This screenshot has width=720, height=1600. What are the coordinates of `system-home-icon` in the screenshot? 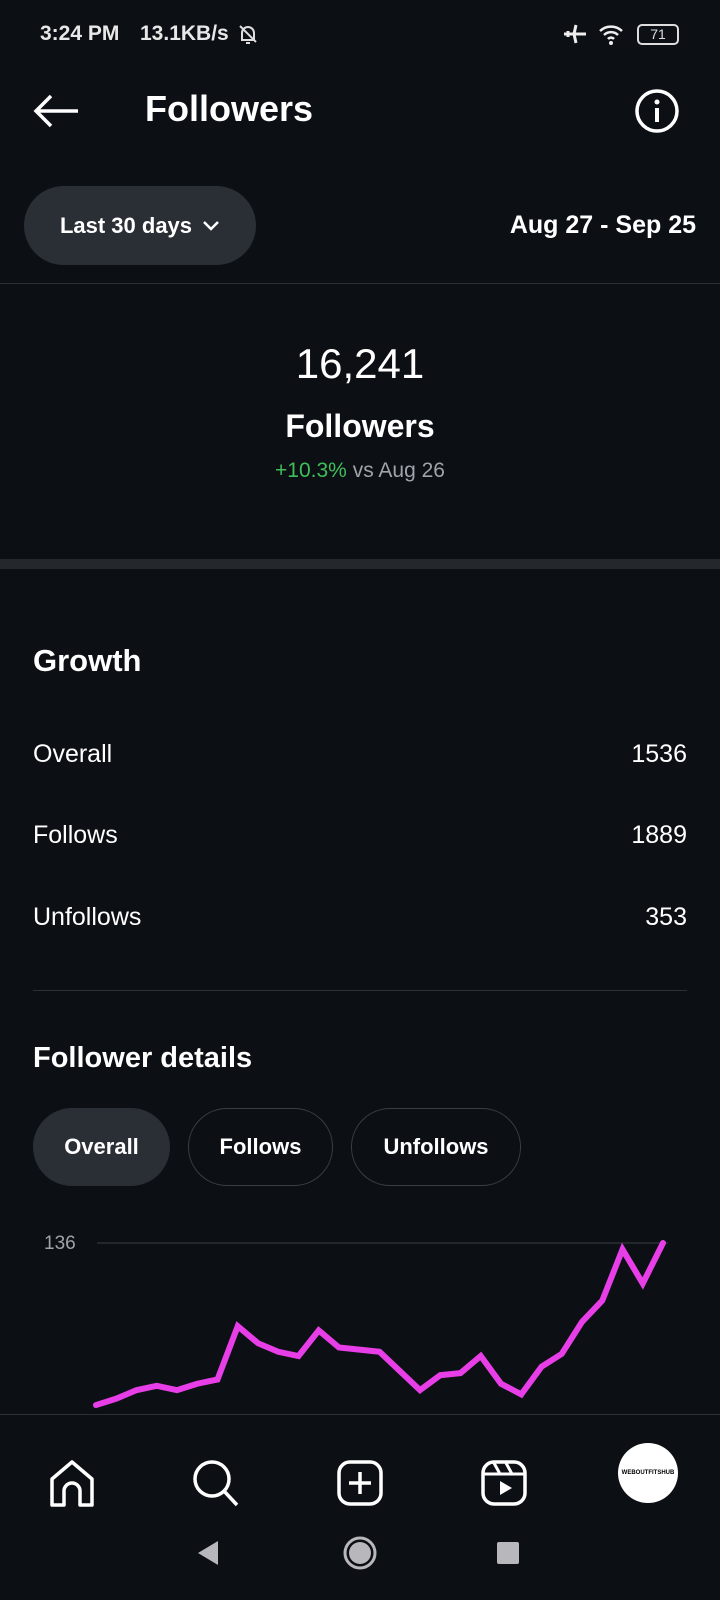 It's located at (360, 1553).